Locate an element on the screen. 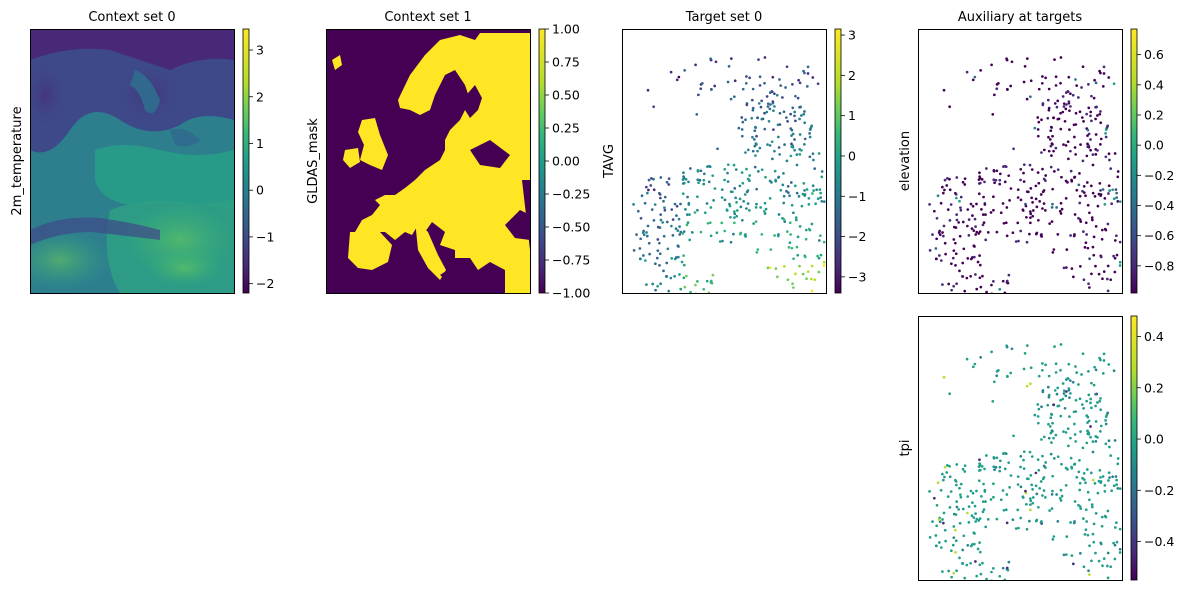  y-axis-label: GLDAS_mask is located at coordinates (313, 161).